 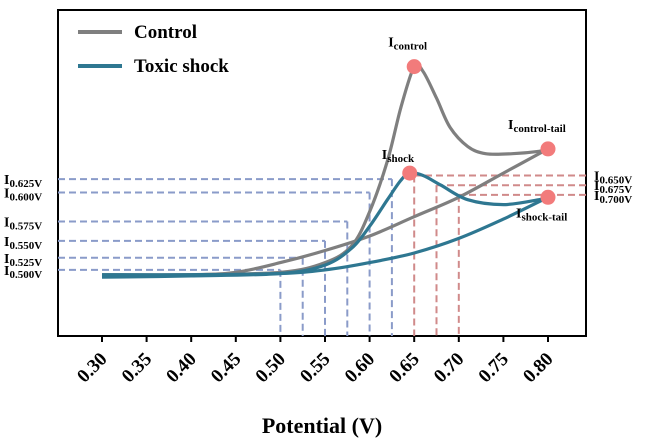 I want to click on x-tick-label-0: 0.30, so click(x=92, y=368).